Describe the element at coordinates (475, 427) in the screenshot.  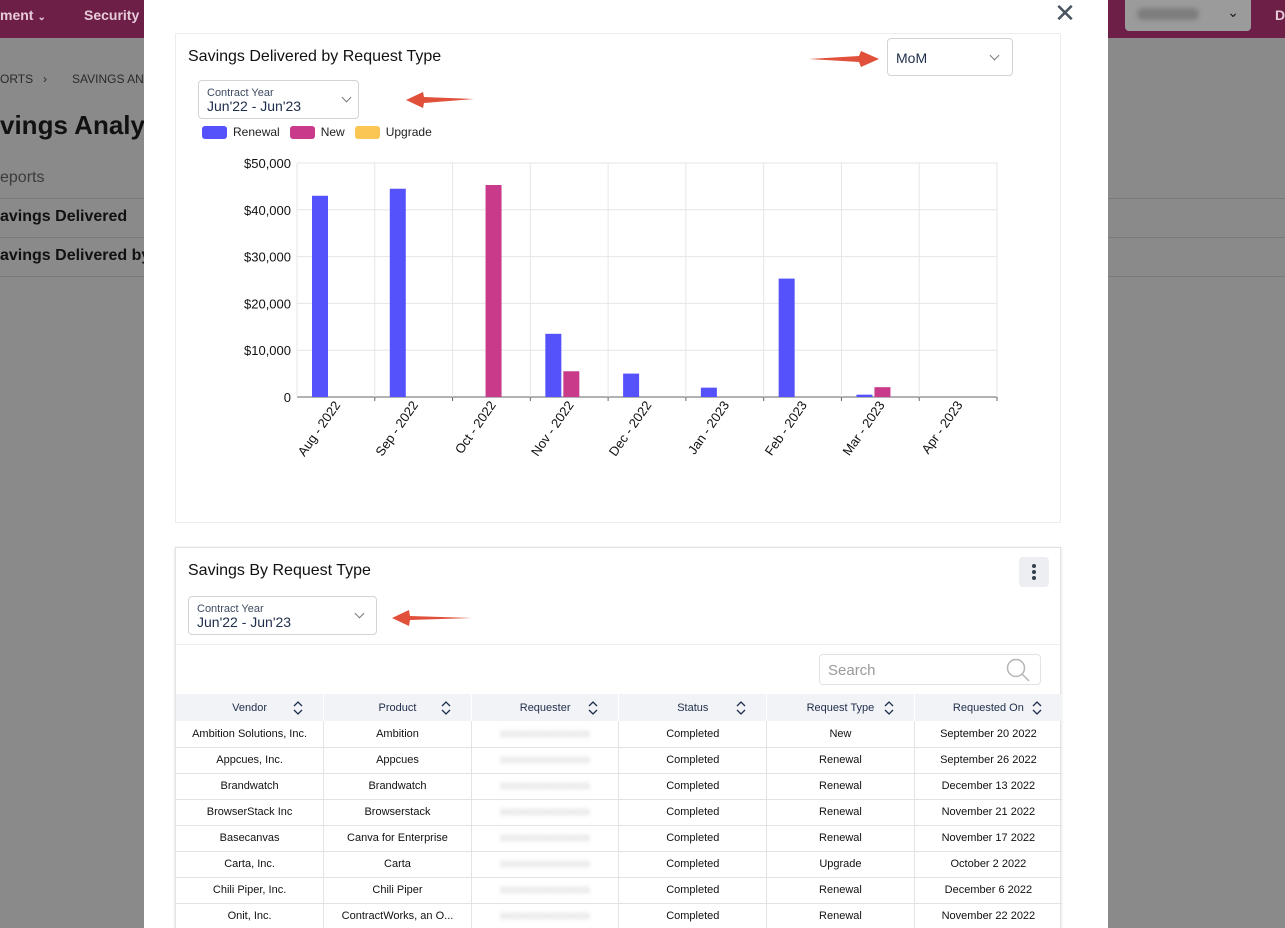
I see `x-tick-label: Oct - 2022` at that location.